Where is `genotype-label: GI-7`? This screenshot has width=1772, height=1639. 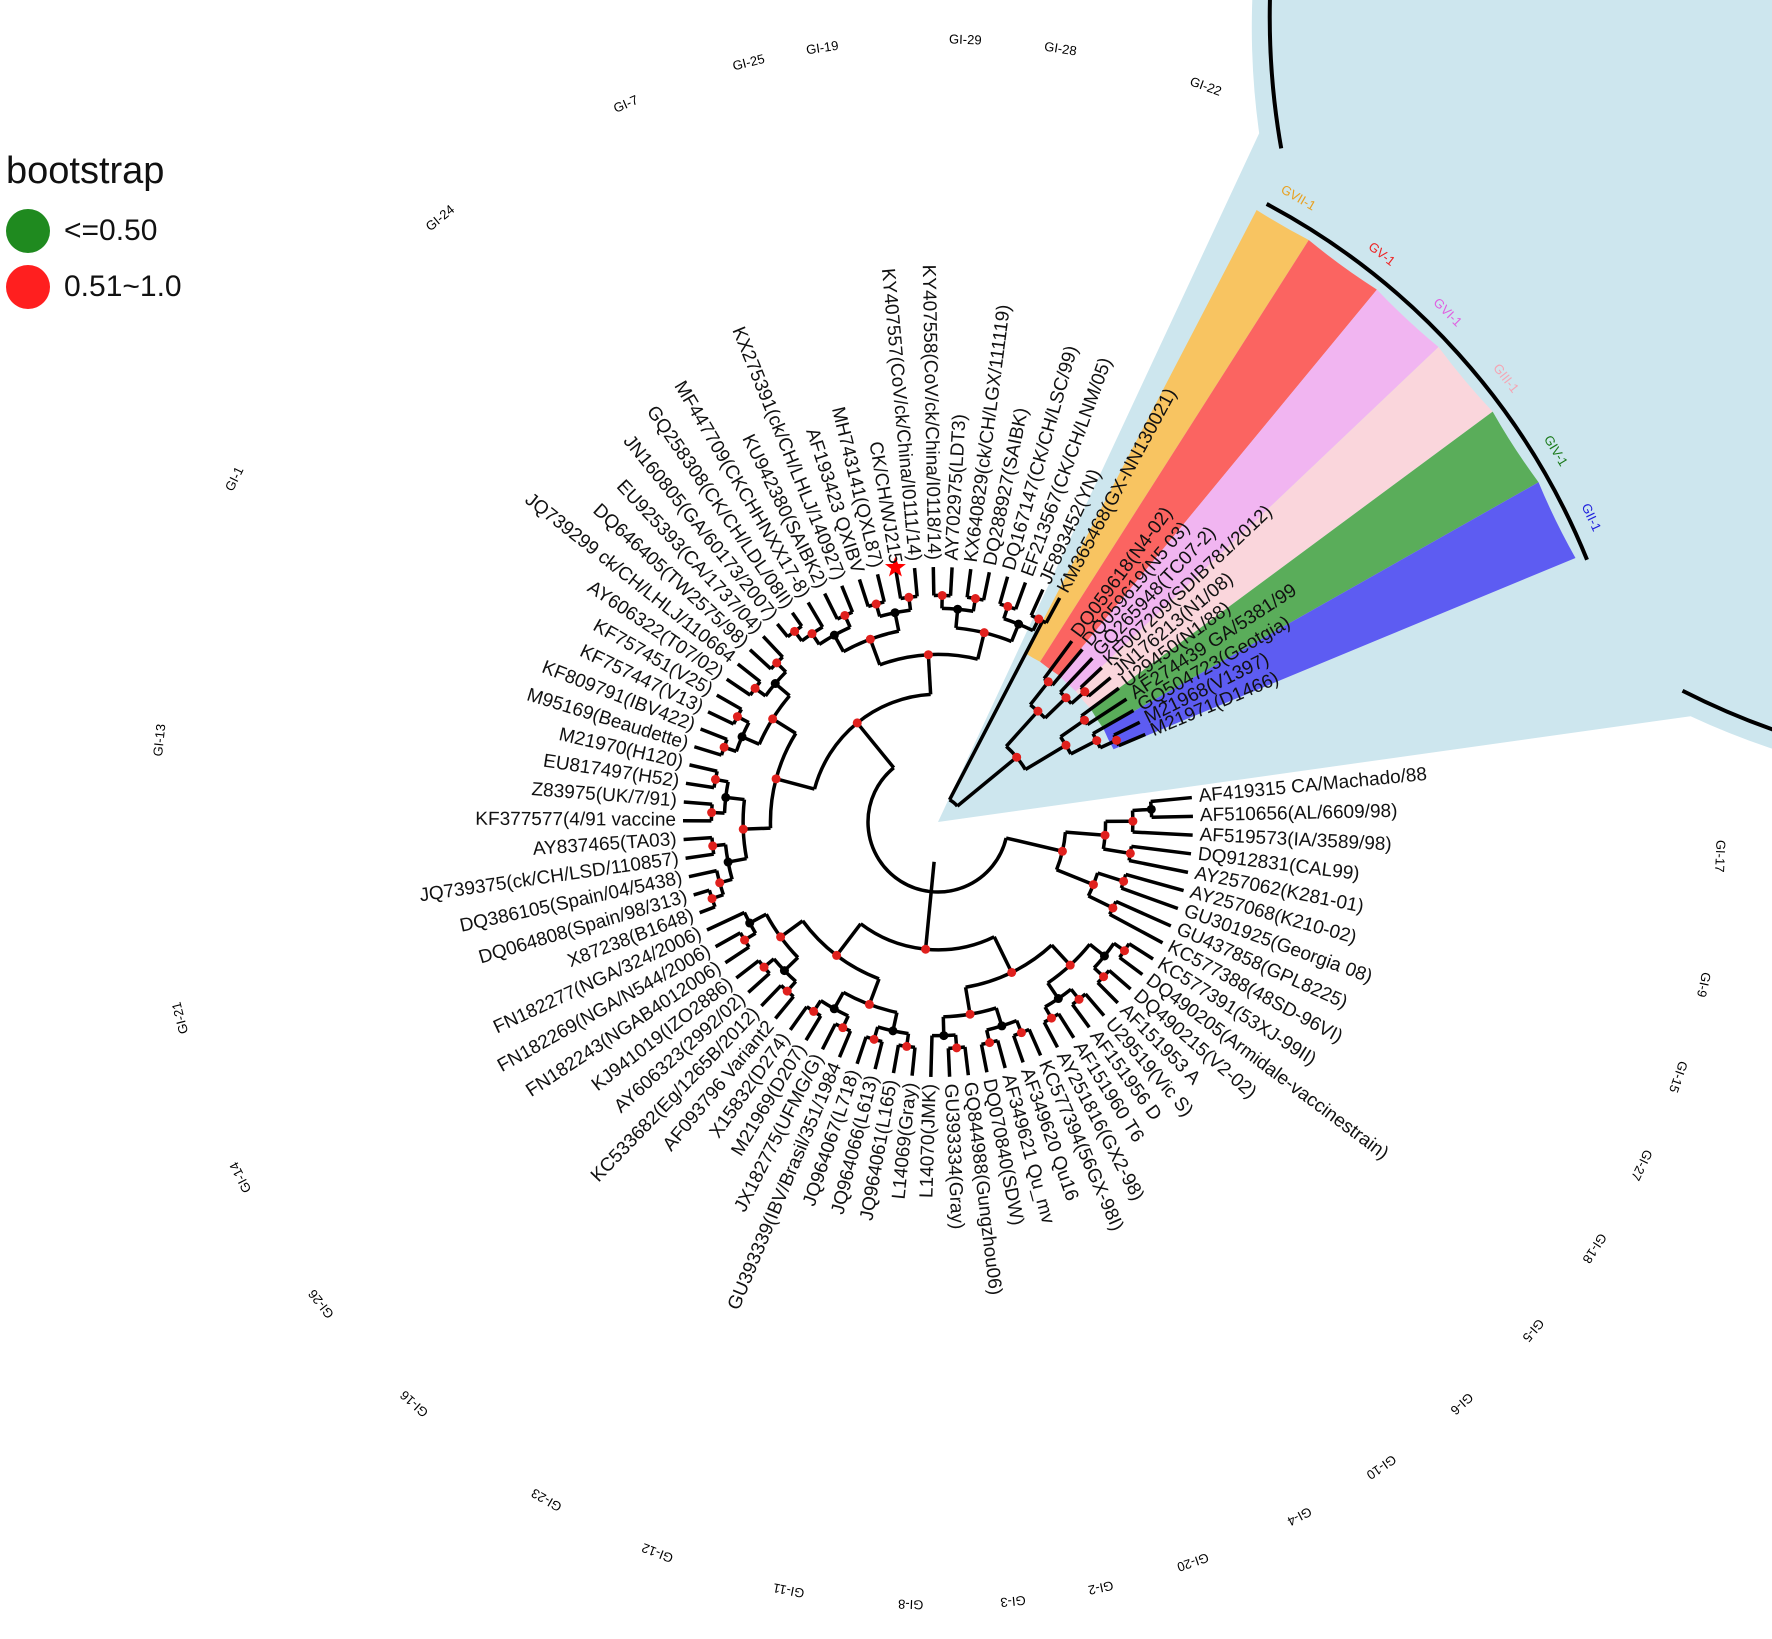 genotype-label: GI-7 is located at coordinates (625, 104).